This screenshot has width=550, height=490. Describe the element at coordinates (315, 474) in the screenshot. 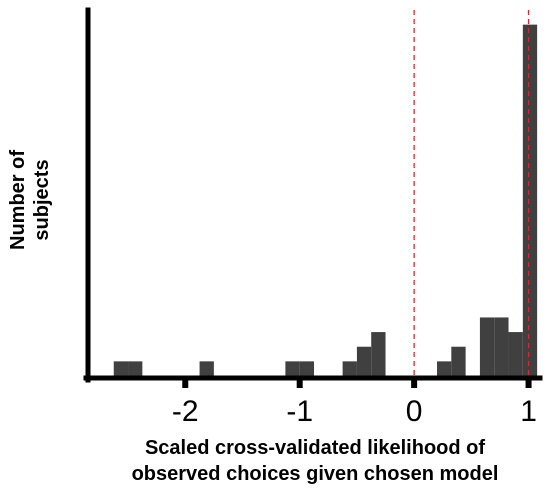

I see `x-axis-label-line-2: observed choices given chosen model` at that location.